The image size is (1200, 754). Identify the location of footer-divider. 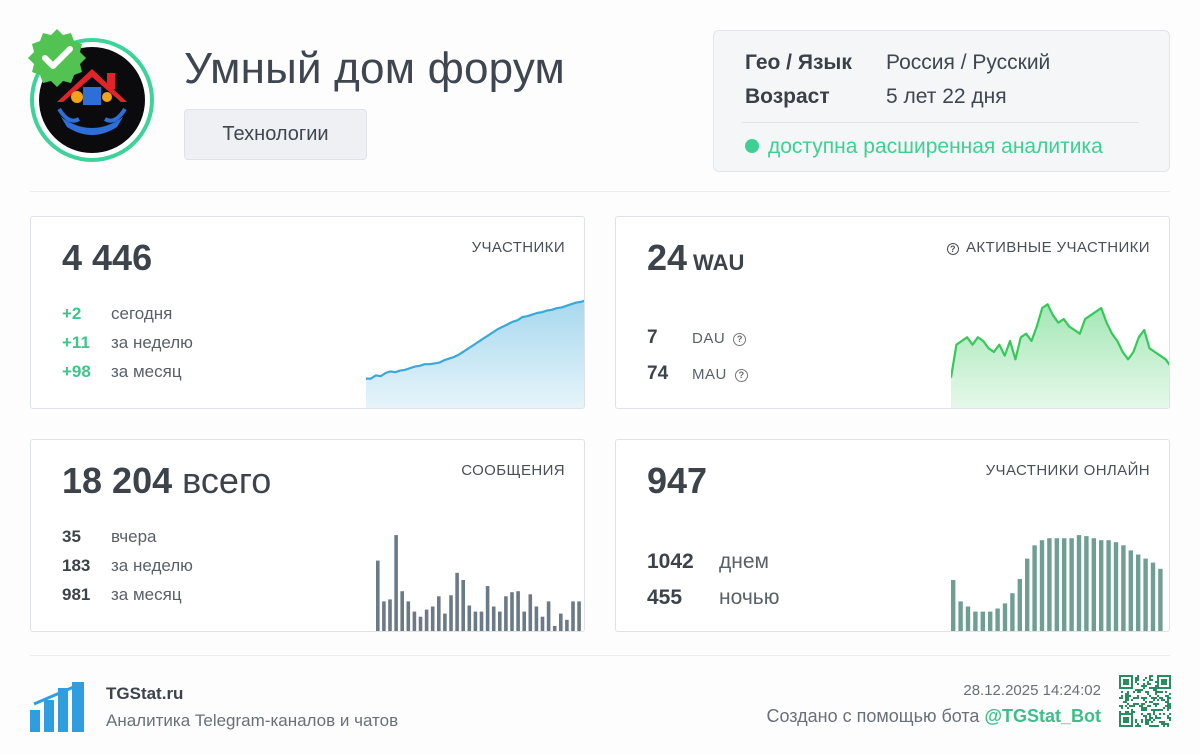
(600, 655).